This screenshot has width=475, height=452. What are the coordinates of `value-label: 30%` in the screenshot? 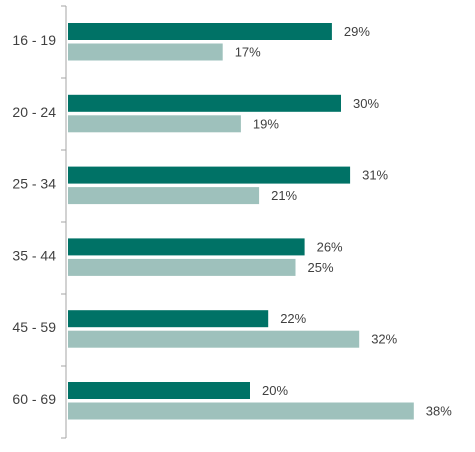 It's located at (366, 103).